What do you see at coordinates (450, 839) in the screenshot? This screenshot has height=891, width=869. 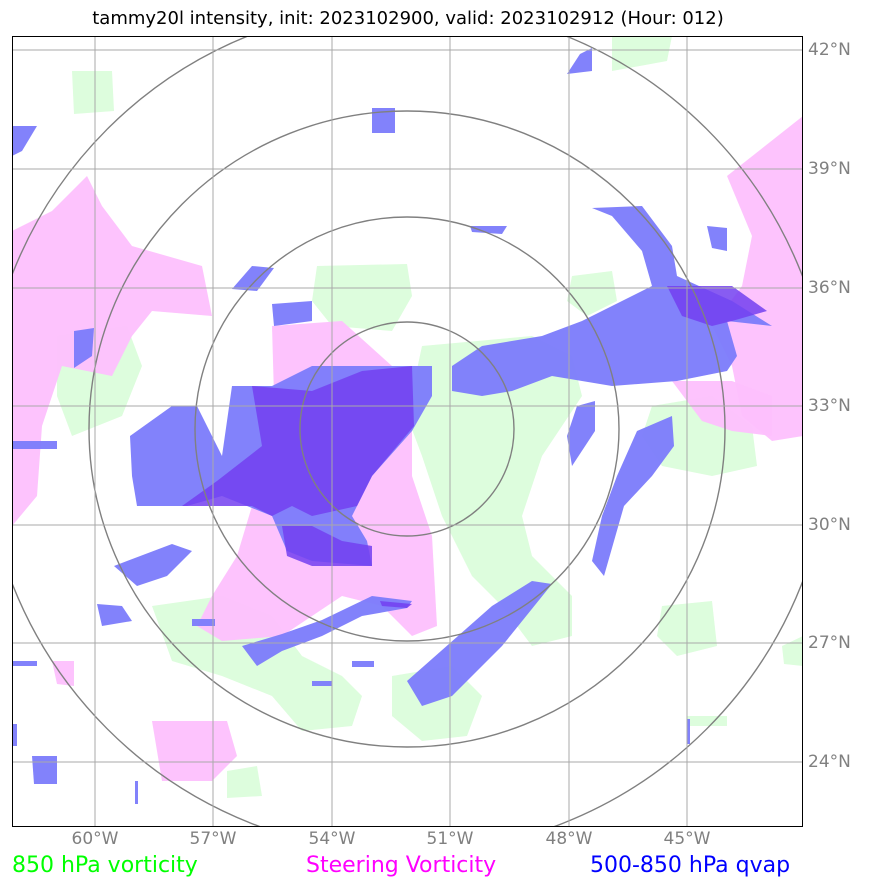 I see `lon-label-51w: 51°W` at bounding box center [450, 839].